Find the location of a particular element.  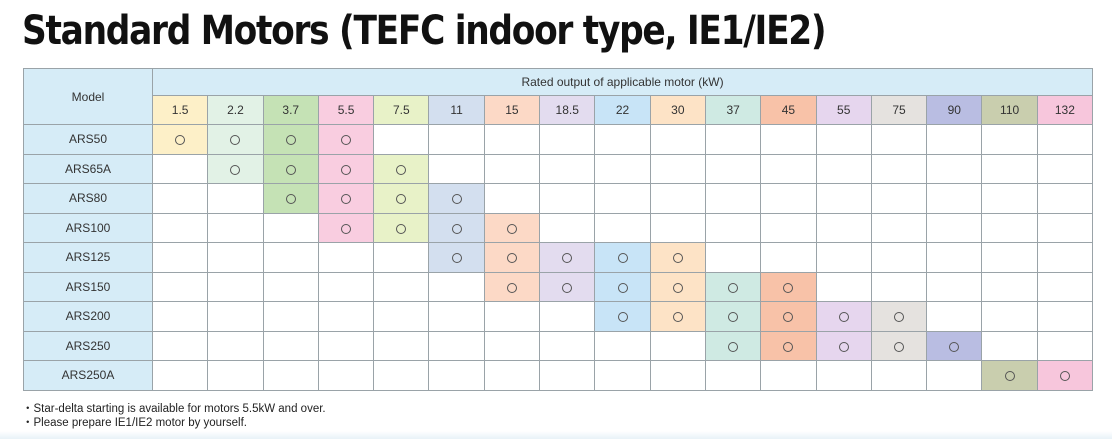

model-cell: ARS100 is located at coordinates (88, 227).